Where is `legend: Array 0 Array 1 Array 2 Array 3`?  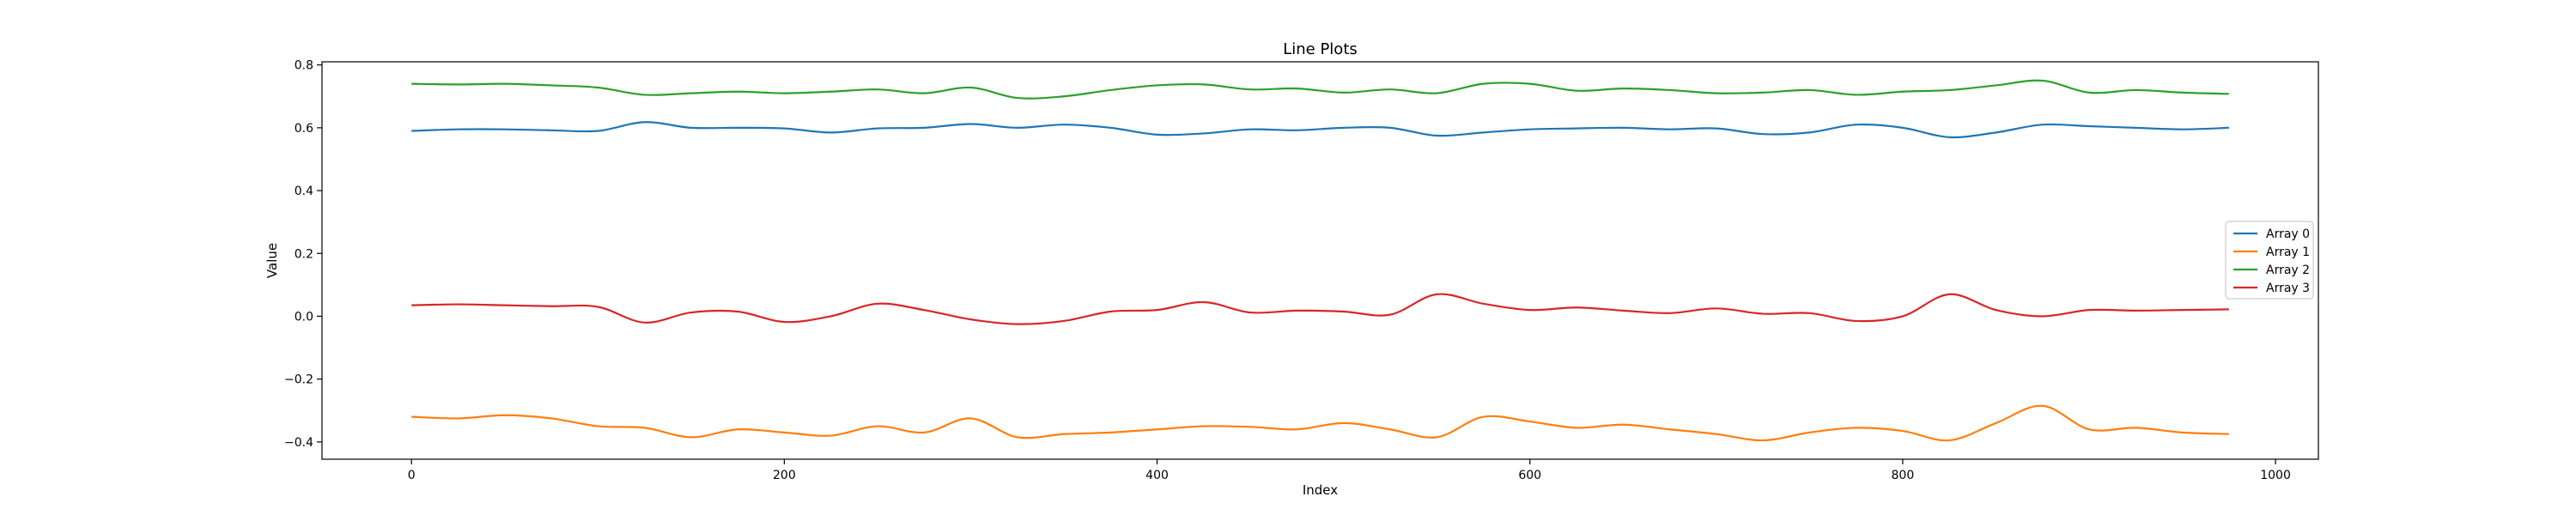 legend: Array 0 Array 1 Array 2 Array 3 is located at coordinates (2269, 260).